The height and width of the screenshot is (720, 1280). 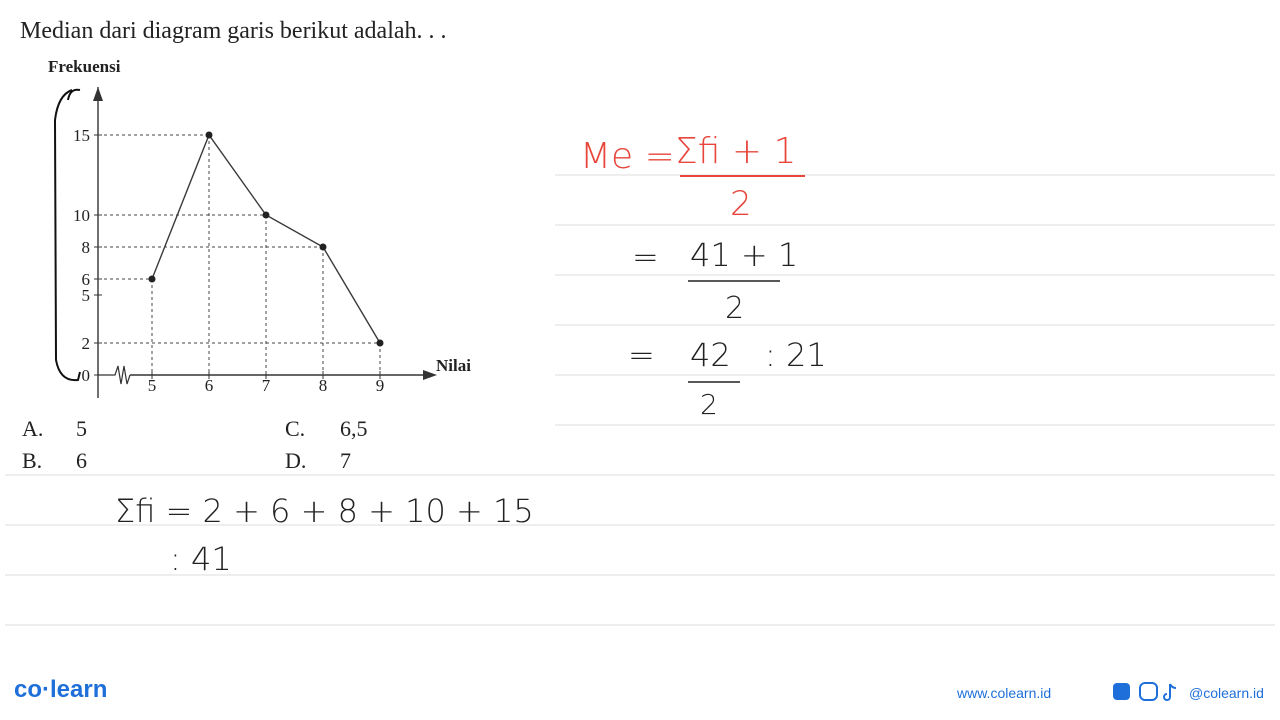 I want to click on annotation-bracket, so click(x=67, y=235).